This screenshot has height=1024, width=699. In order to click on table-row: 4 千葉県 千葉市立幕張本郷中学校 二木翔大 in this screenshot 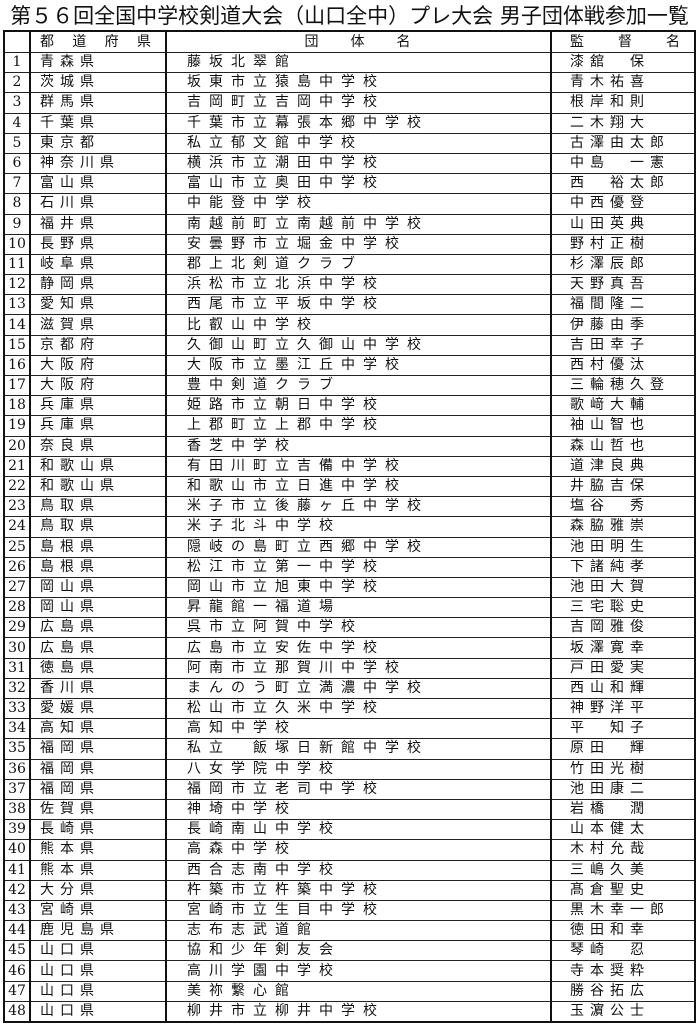, I will do `click(349, 123)`.